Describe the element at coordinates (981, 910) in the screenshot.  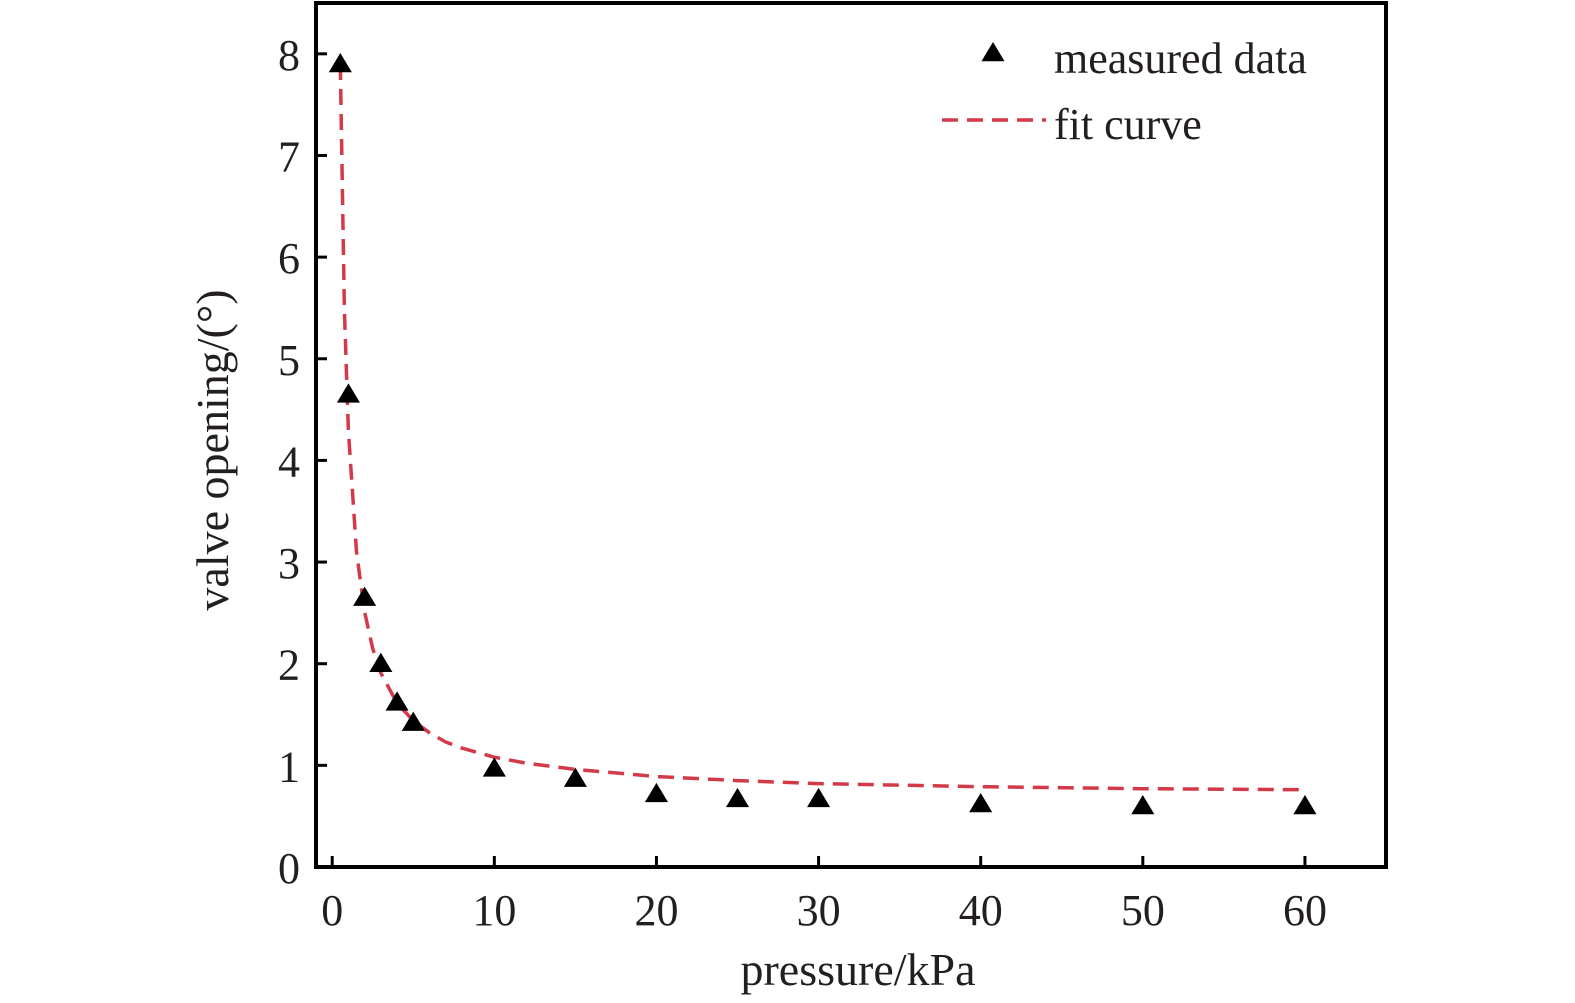
I see `x-tick-label: 40` at that location.